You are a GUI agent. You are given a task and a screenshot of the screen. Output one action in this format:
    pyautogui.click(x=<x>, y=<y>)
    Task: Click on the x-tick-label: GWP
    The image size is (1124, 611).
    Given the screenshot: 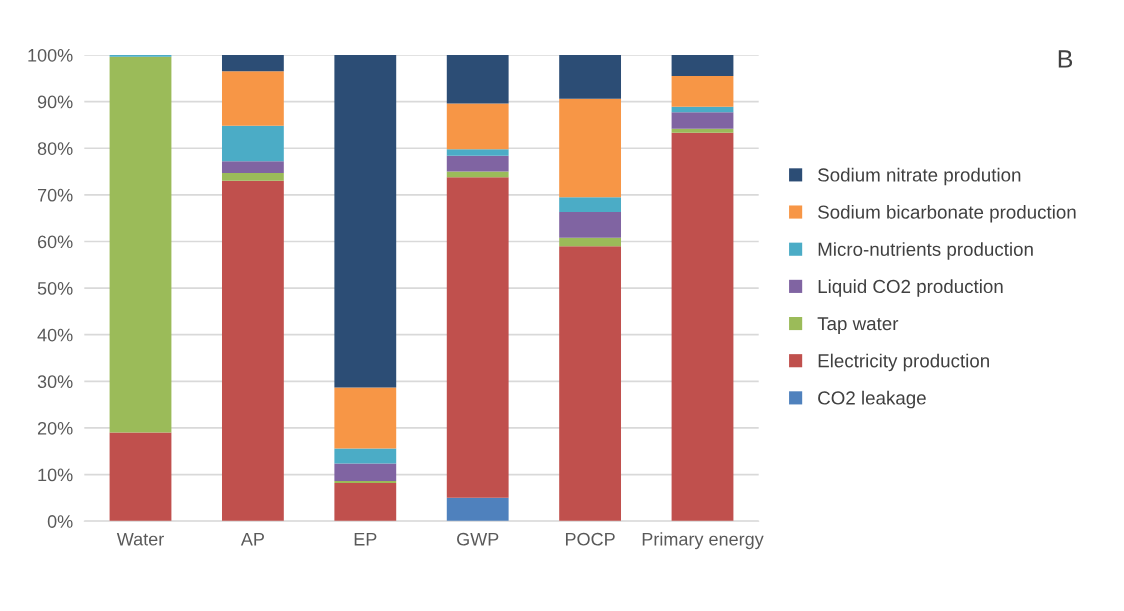 What is the action you would take?
    pyautogui.click(x=478, y=539)
    